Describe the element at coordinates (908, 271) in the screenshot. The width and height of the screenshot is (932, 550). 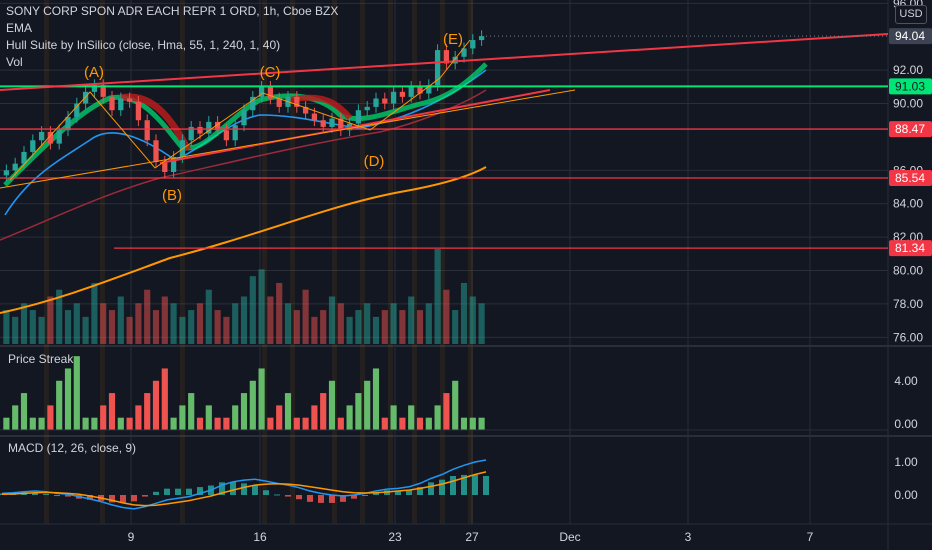
I see `price-tick-label: 80.00` at that location.